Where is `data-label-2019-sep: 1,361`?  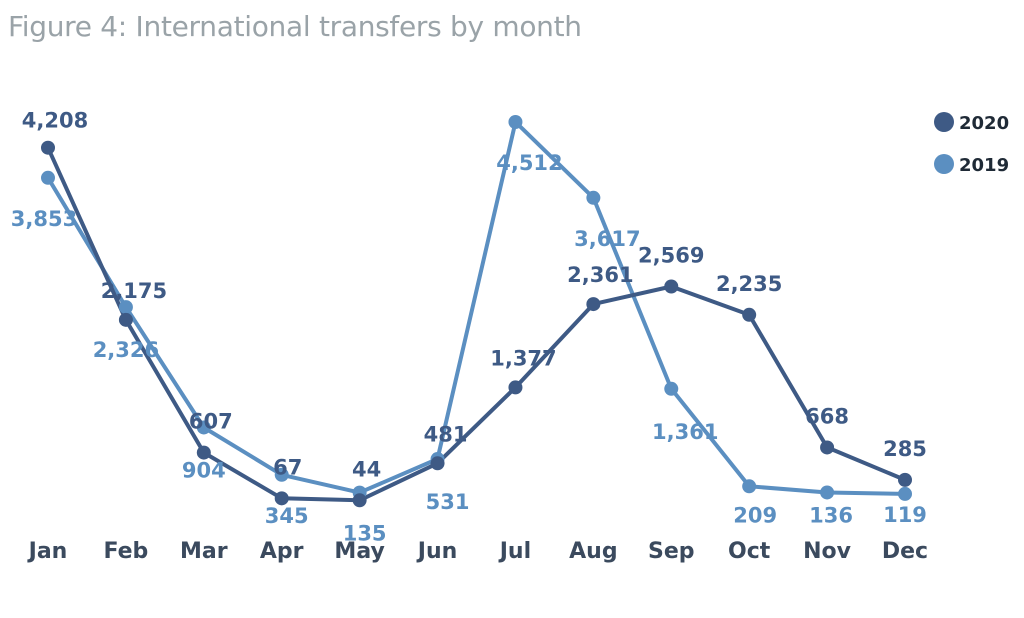
data-label-2019-sep: 1,361 is located at coordinates (685, 432).